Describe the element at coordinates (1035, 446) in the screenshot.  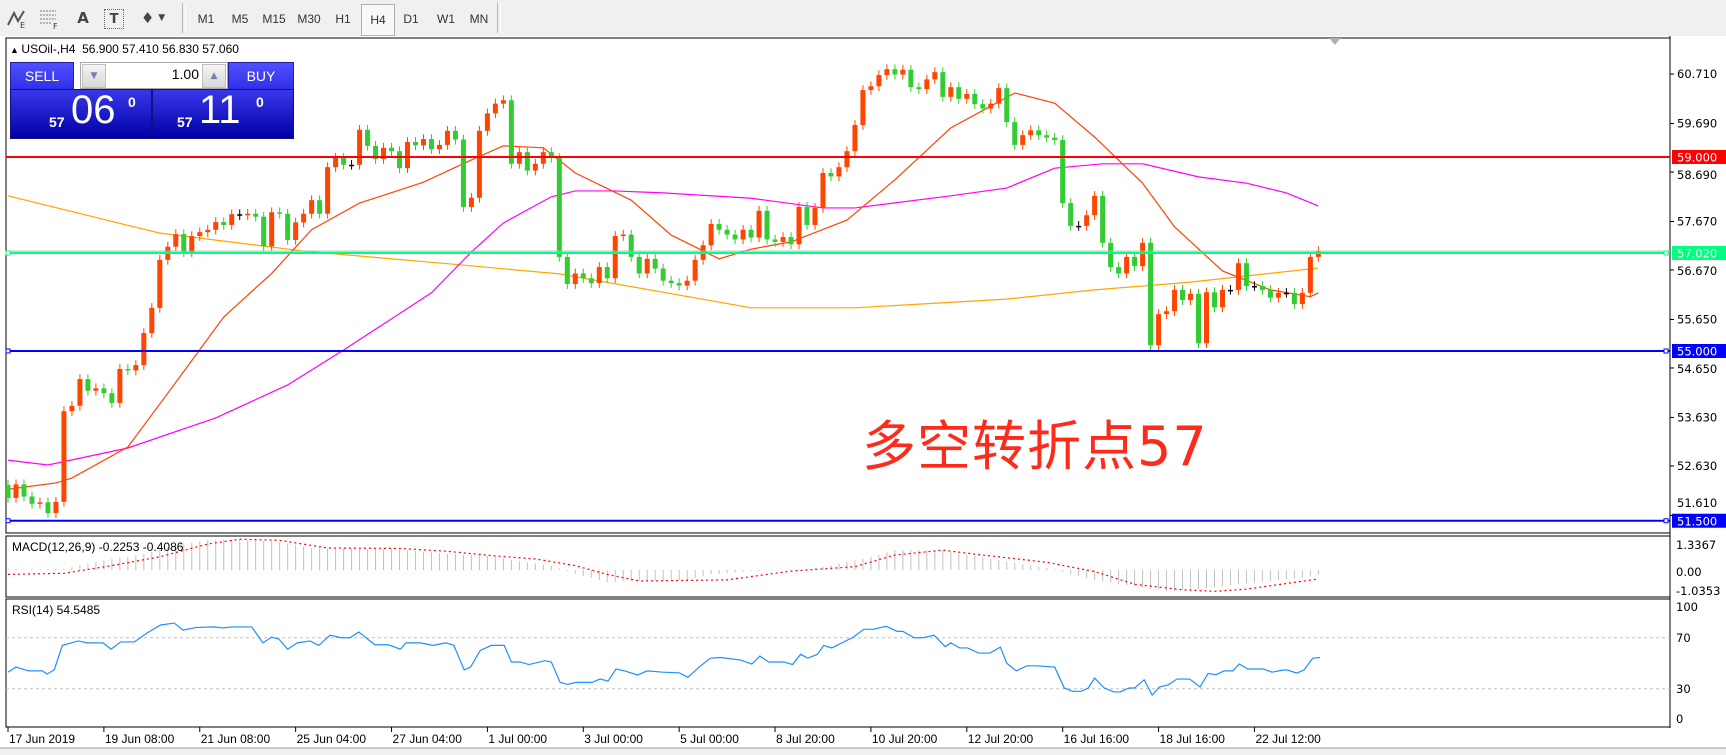
I see `chart-annotation-text: 多空转折点57` at that location.